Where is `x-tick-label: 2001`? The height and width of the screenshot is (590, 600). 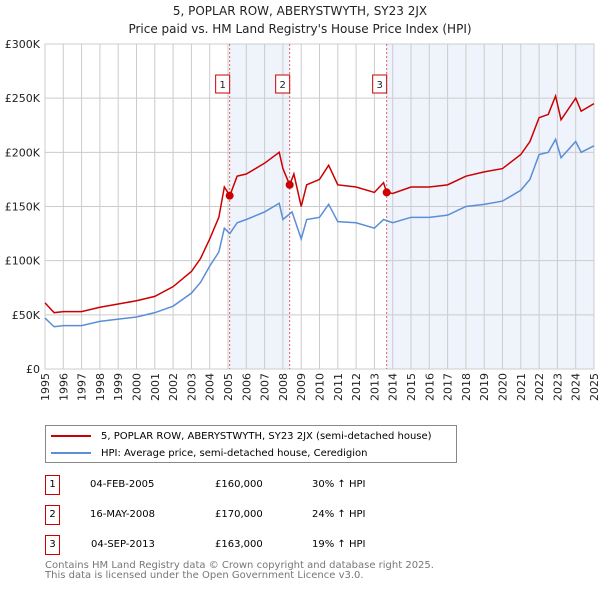 x-tick-label: 2001 is located at coordinates (155, 387).